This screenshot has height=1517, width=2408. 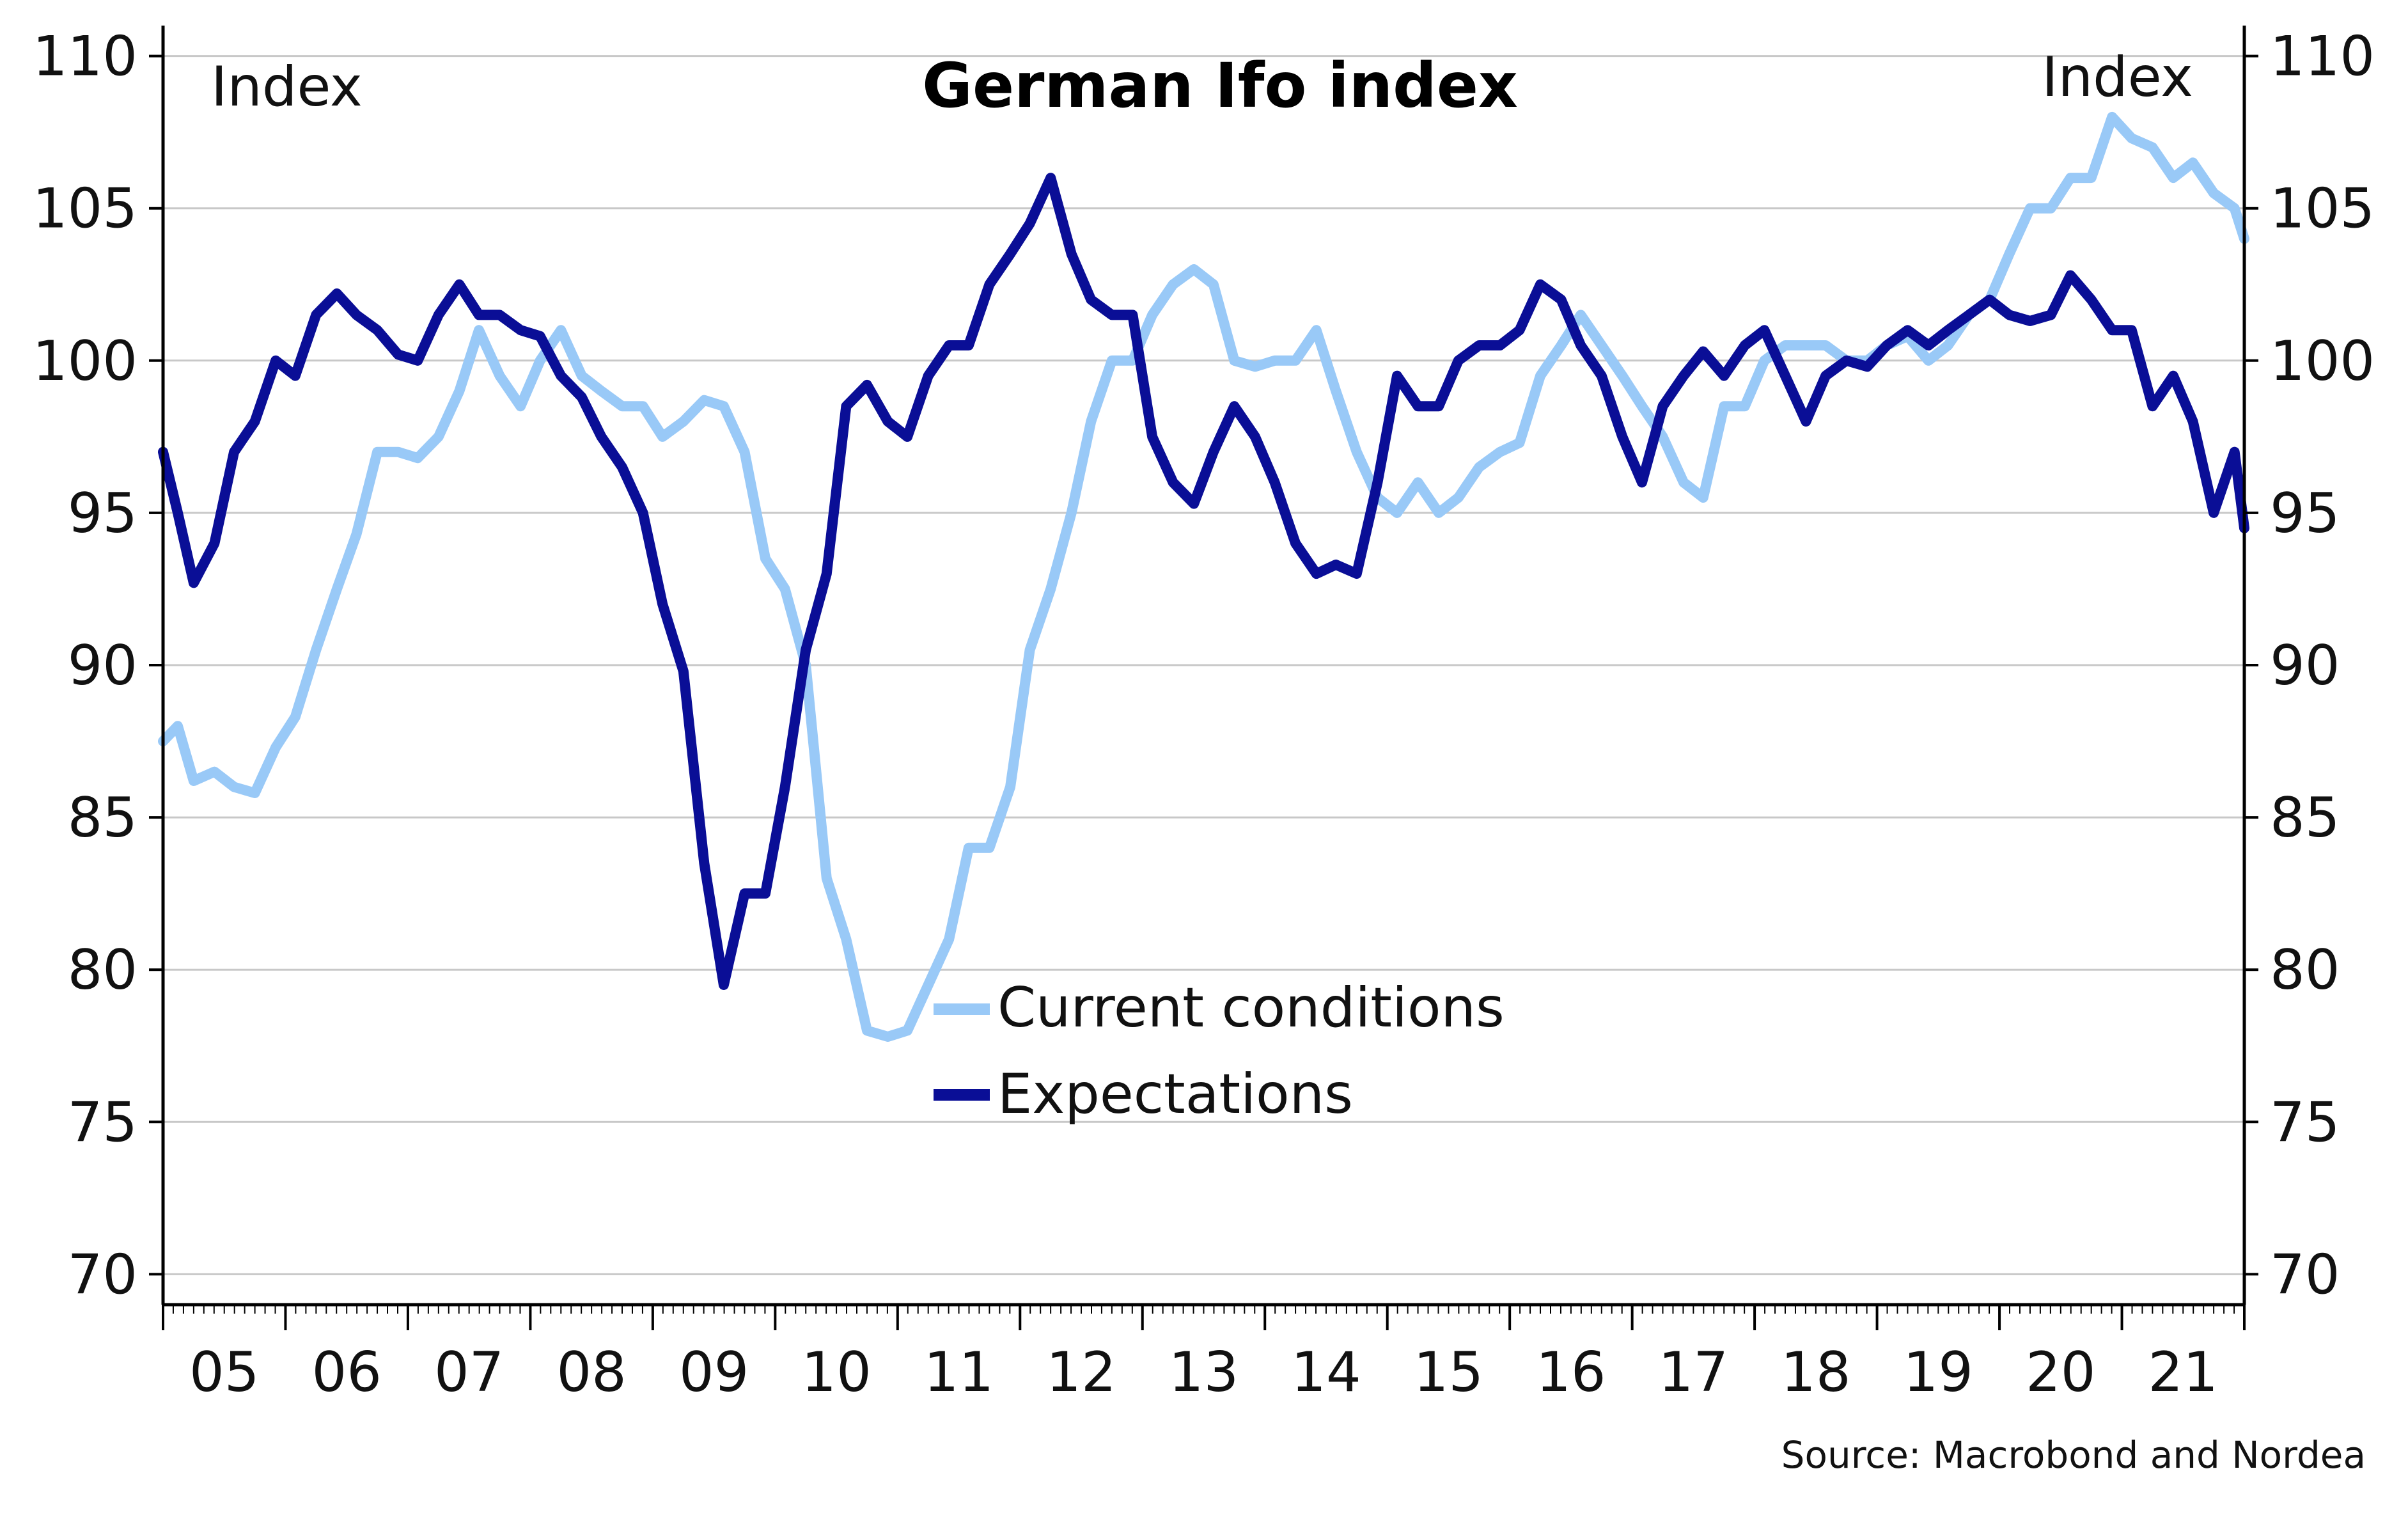 What do you see at coordinates (346, 1372) in the screenshot?
I see `x-tick-label: 06` at bounding box center [346, 1372].